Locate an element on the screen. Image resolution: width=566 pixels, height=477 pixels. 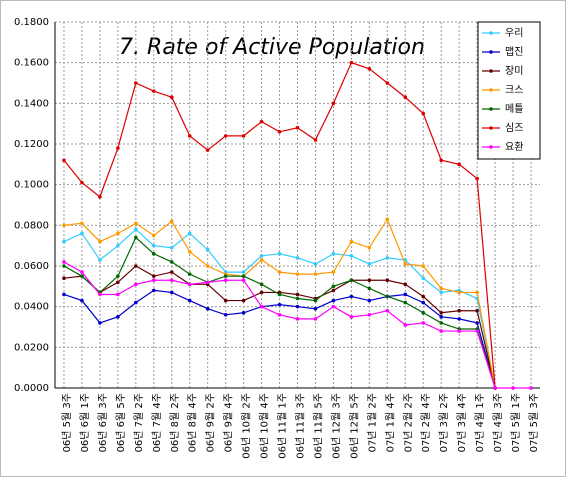
x-tick-label: 07년 2월 4주 is located at coordinates (426, 422).